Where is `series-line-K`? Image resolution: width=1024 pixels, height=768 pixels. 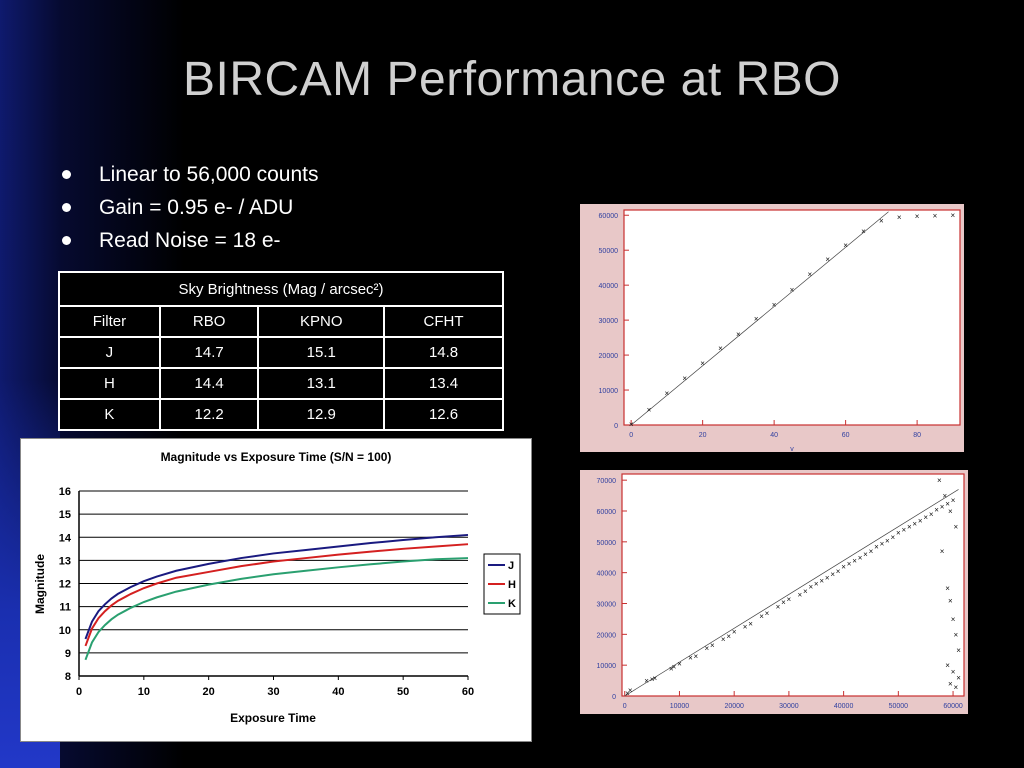 series-line-K is located at coordinates (276, 609).